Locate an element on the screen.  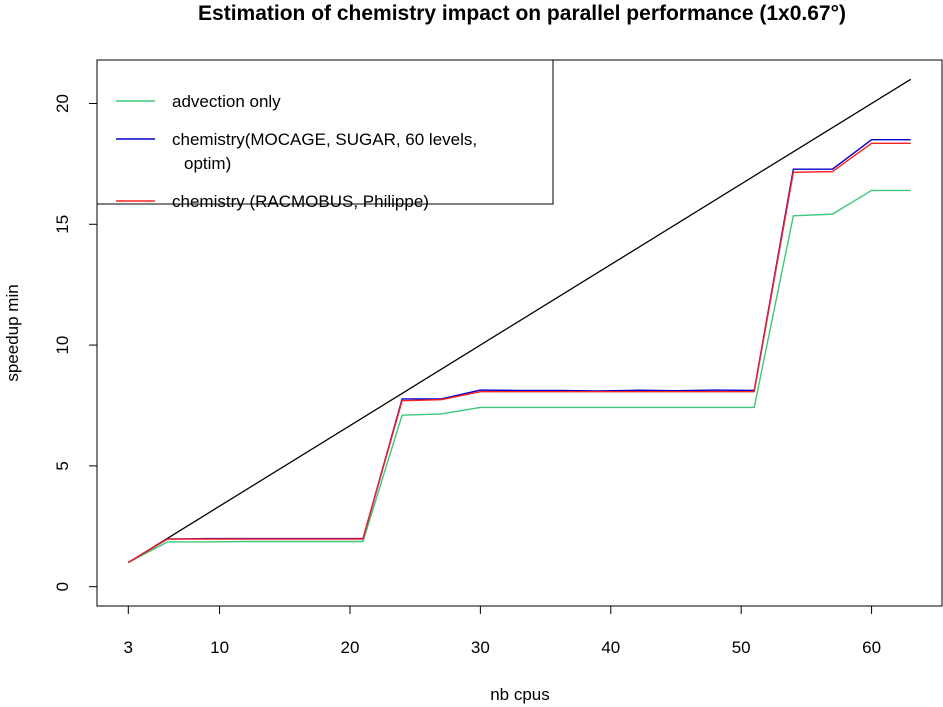
x-tick-label: 50 is located at coordinates (741, 647).